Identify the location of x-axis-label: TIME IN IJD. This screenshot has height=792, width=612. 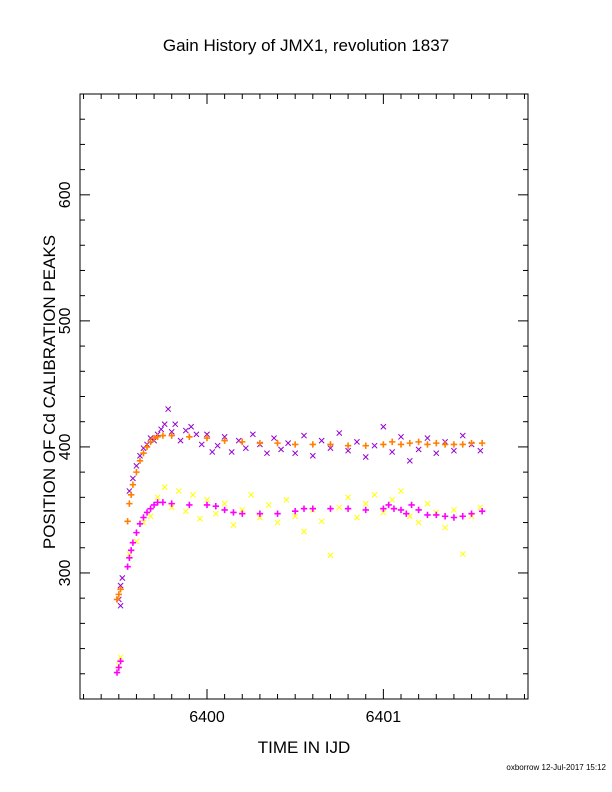
(304, 747).